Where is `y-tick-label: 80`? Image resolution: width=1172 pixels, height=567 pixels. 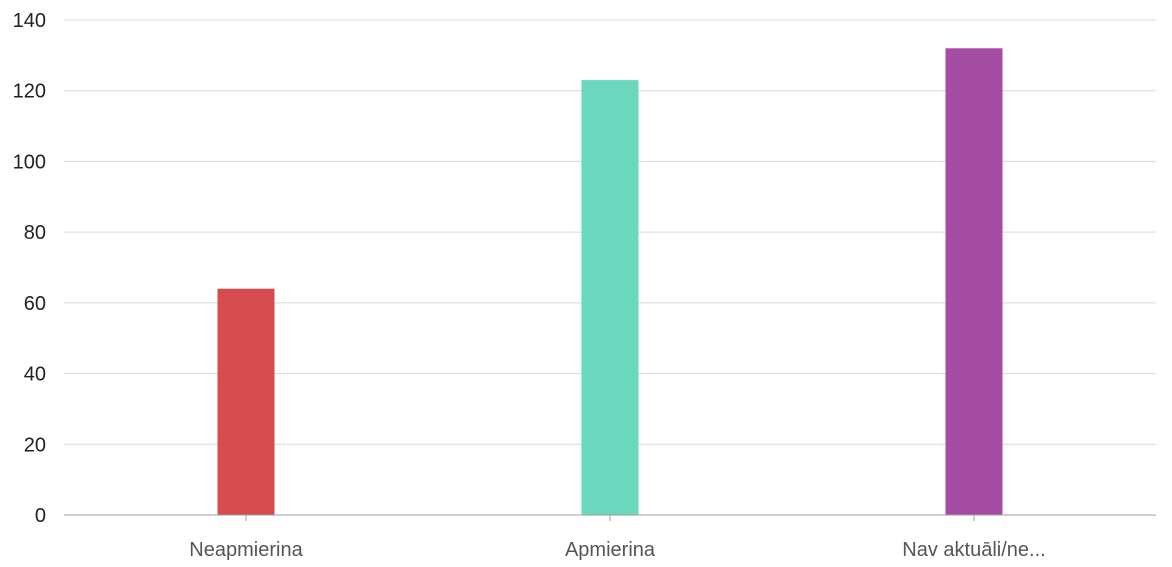
y-tick-label: 80 is located at coordinates (35, 233).